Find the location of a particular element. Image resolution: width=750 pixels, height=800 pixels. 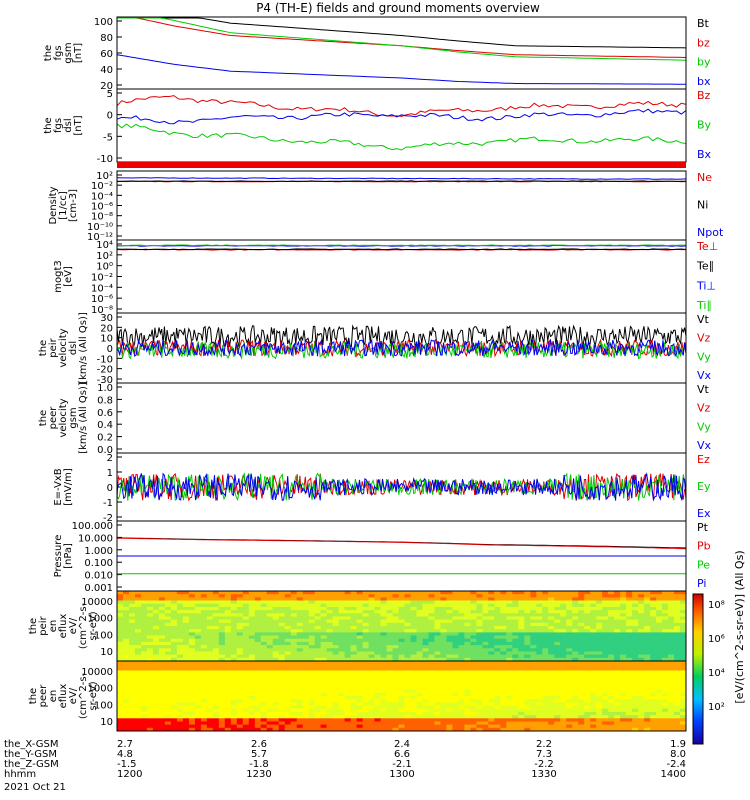

legend-bx: bx is located at coordinates (704, 81).